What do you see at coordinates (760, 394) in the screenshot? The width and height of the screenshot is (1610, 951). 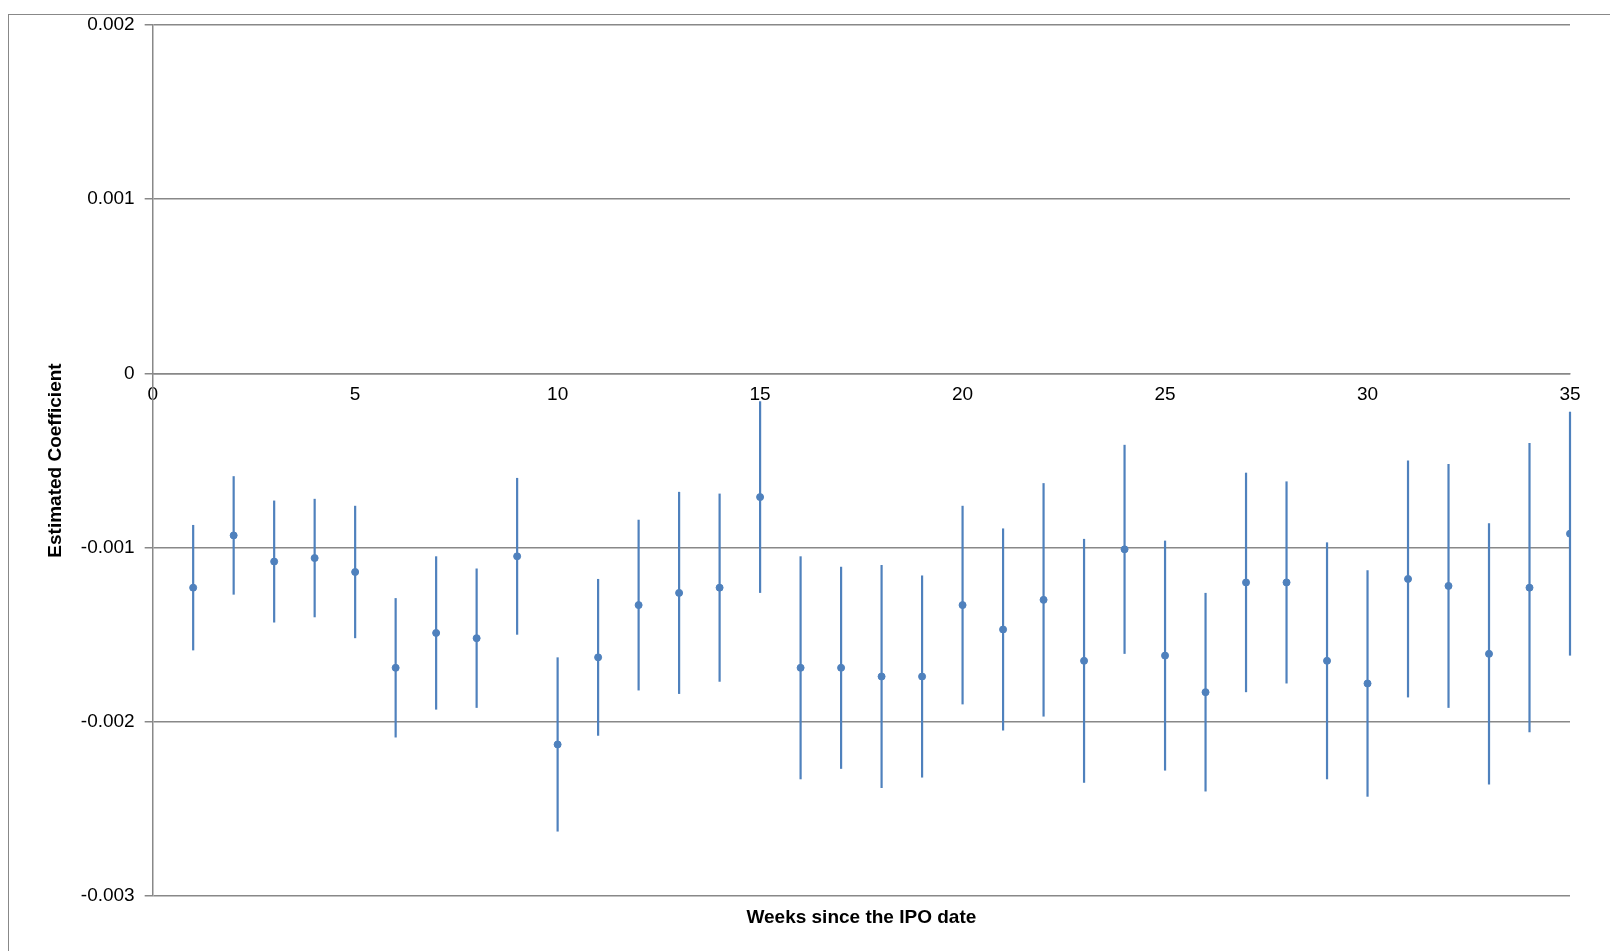 I see `x-tick-label: 15` at bounding box center [760, 394].